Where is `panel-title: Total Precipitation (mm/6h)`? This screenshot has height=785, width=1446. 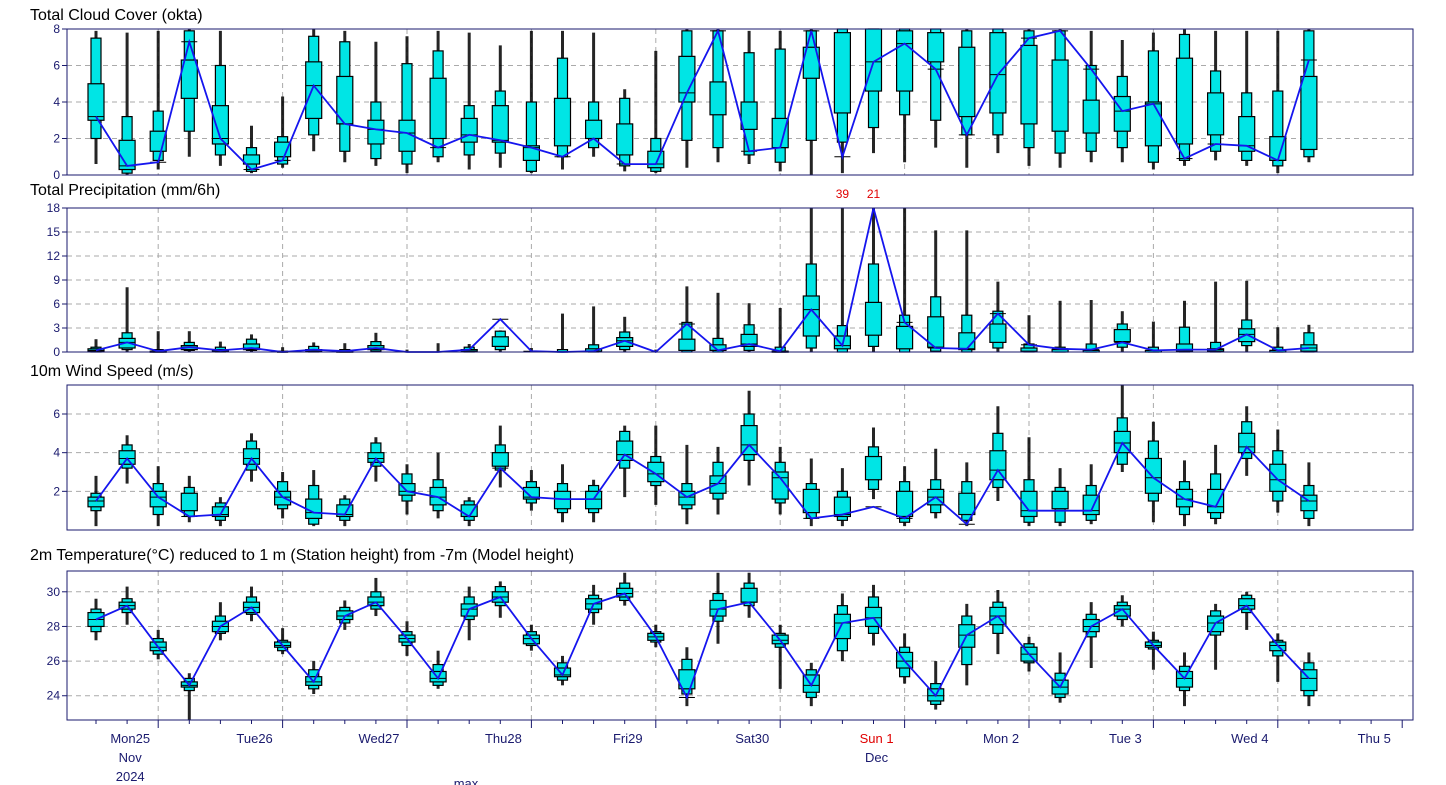
panel-title: Total Precipitation (mm/6h) is located at coordinates (125, 190).